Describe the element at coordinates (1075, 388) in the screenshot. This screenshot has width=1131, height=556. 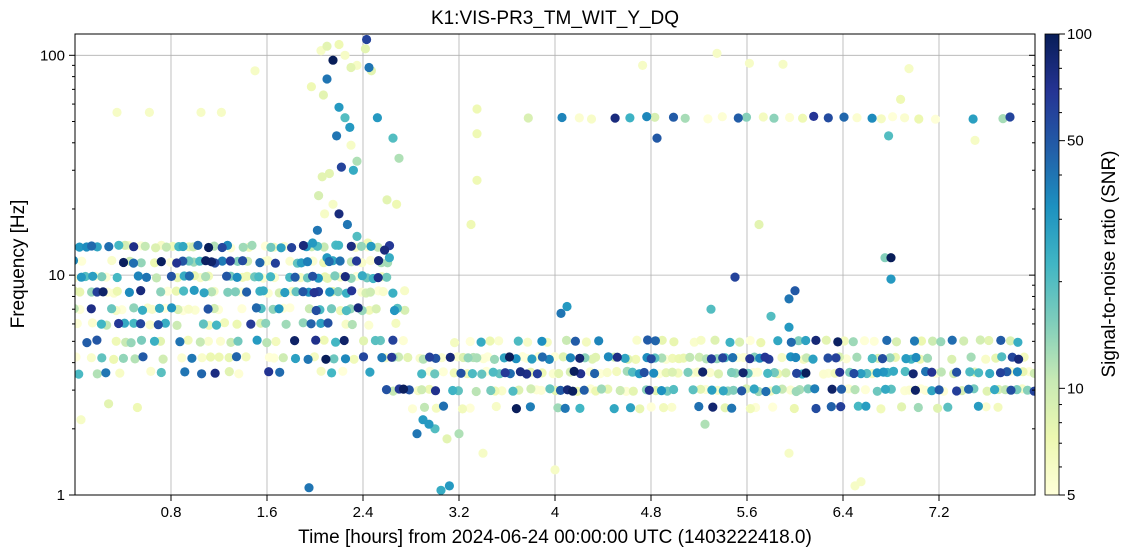
I see `colorbar-tick-label: 10` at that location.